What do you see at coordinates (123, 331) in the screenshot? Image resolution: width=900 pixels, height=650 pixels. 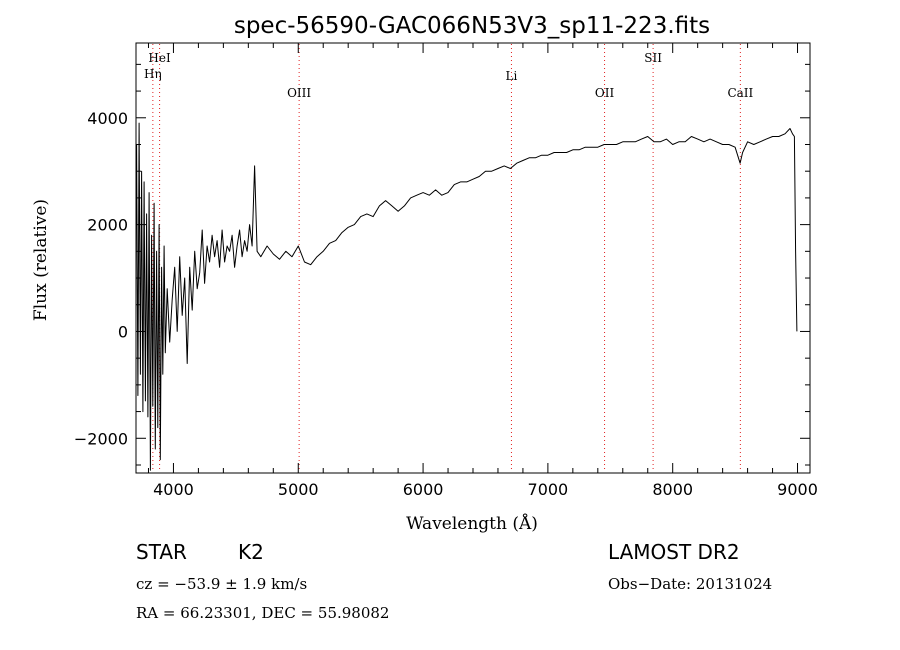 I see `y-tick-label: 0` at bounding box center [123, 331].